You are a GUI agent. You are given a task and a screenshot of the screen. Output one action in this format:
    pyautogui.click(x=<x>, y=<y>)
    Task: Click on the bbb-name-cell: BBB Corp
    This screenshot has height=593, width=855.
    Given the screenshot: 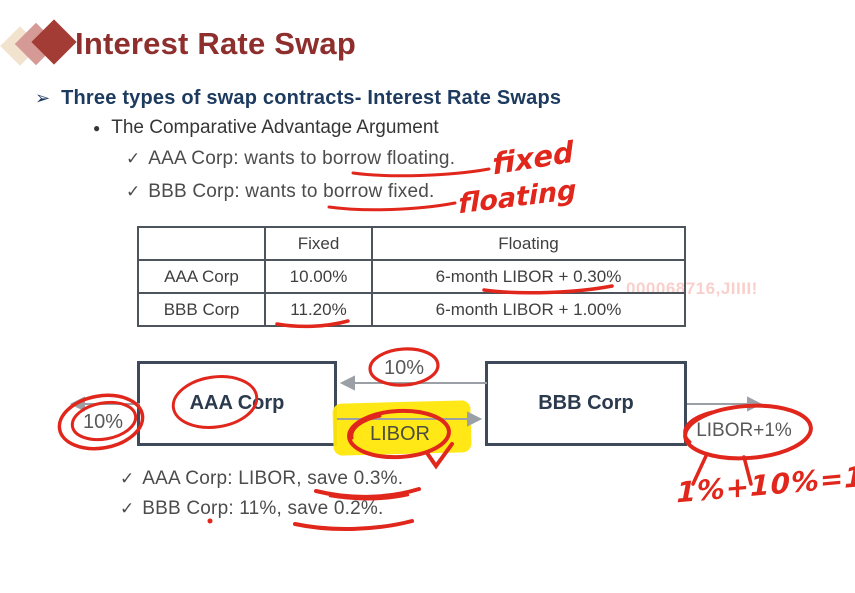 What is the action you would take?
    pyautogui.click(x=201, y=309)
    